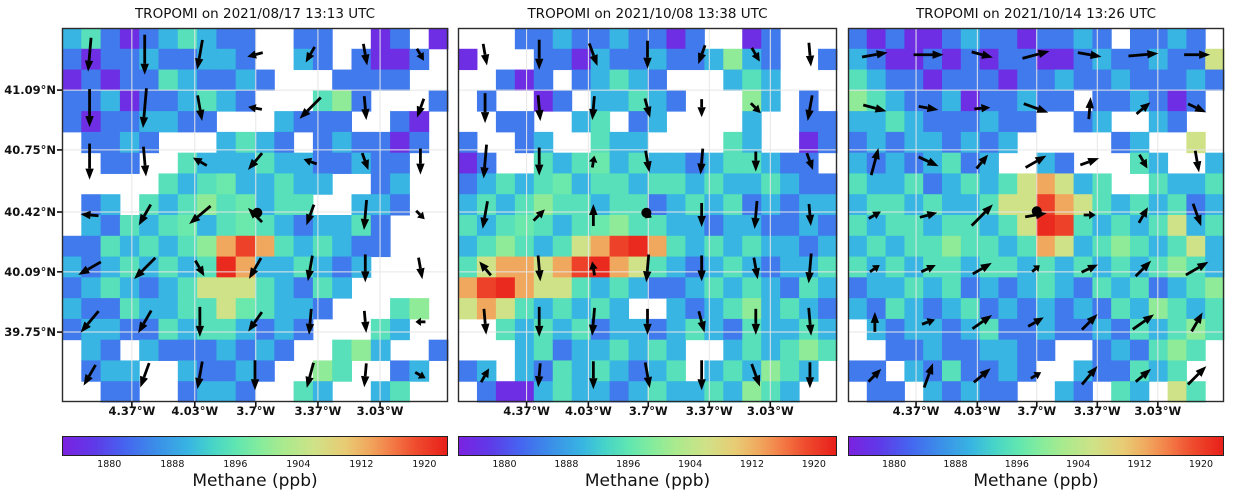 The image size is (1244, 500). Describe the element at coordinates (30, 332) in the screenshot. I see `y-tick-label: 39.75°N` at that location.